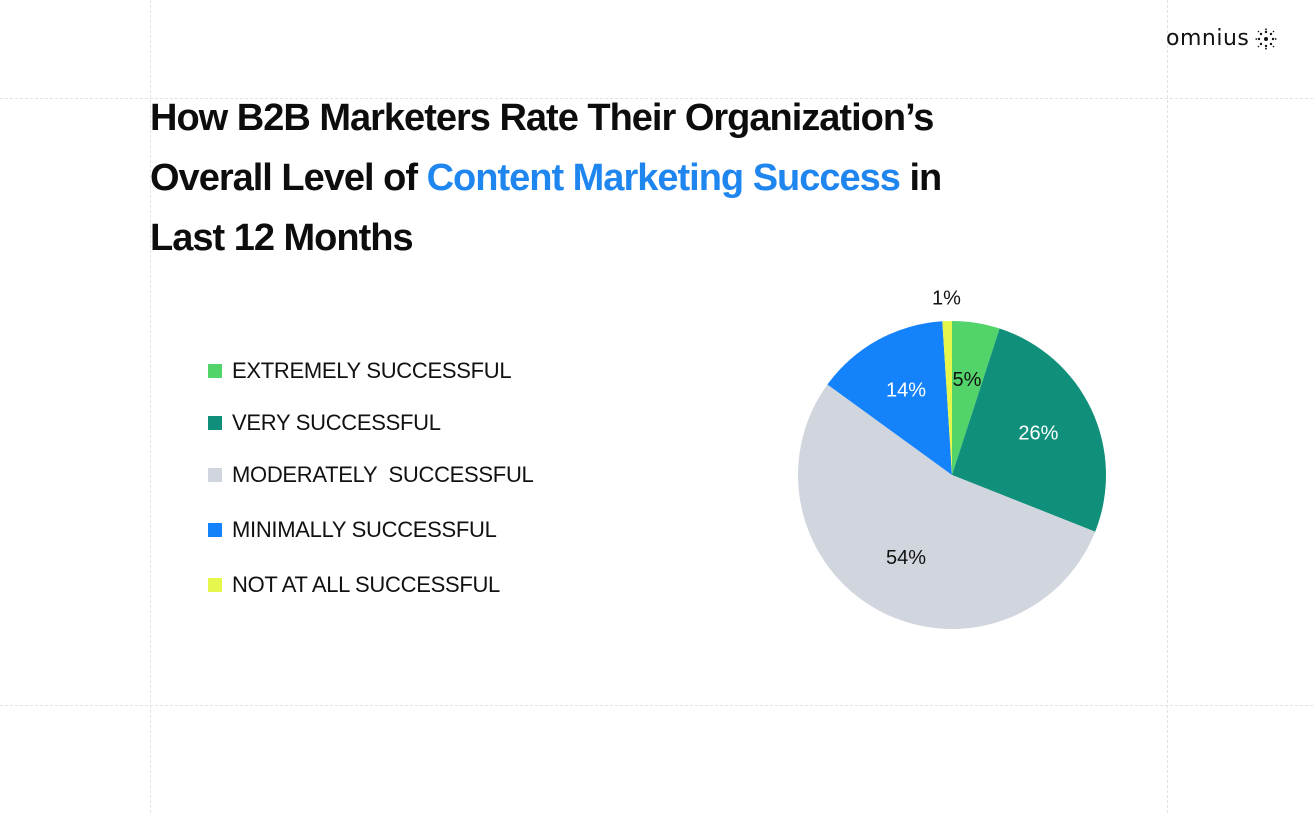 The height and width of the screenshot is (813, 1313). What do you see at coordinates (1167, 406) in the screenshot?
I see `guide-line-right` at bounding box center [1167, 406].